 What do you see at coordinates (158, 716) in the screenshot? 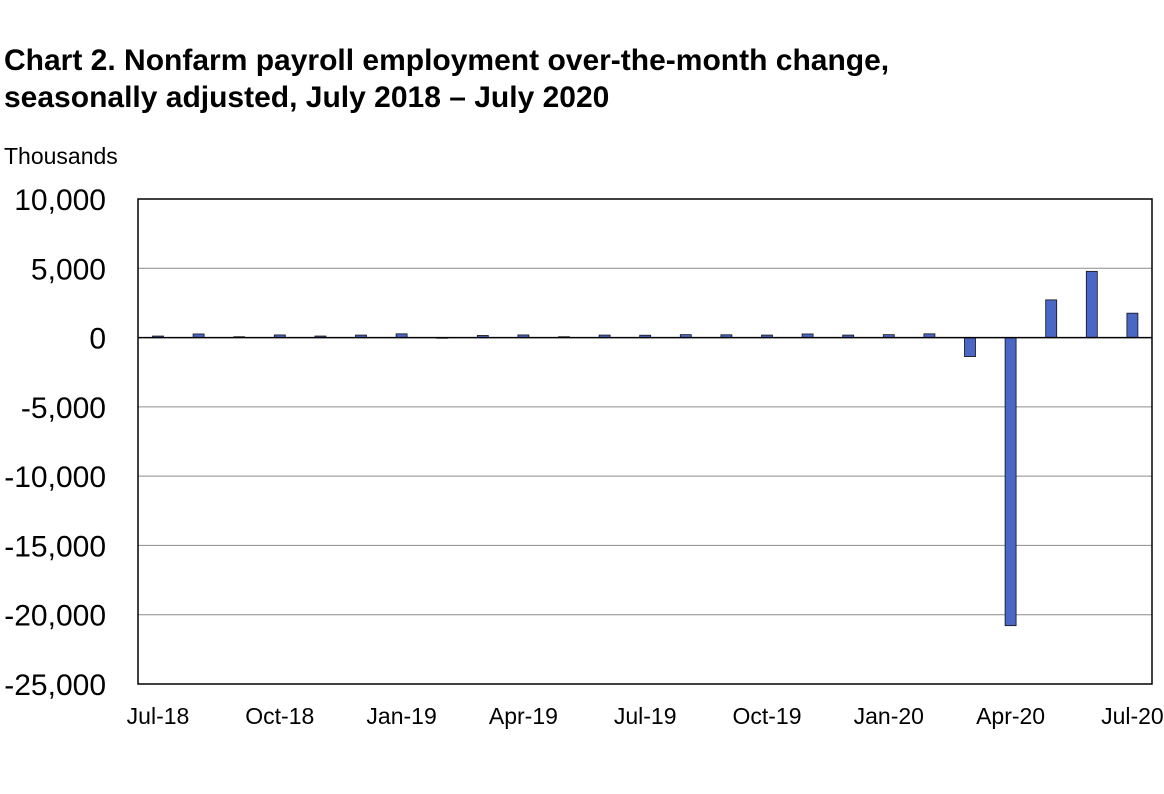
I see `x-tick-label: Jul-18` at bounding box center [158, 716].